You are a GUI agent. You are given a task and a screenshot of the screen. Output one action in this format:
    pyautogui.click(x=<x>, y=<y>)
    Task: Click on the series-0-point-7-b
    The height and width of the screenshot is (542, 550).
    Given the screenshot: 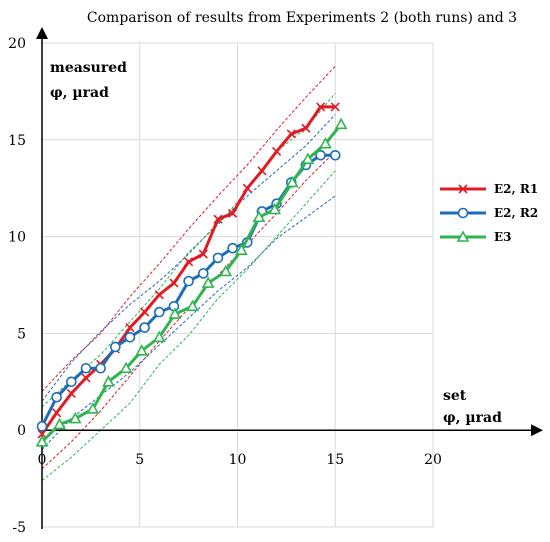 What is the action you would take?
    pyautogui.click(x=145, y=312)
    